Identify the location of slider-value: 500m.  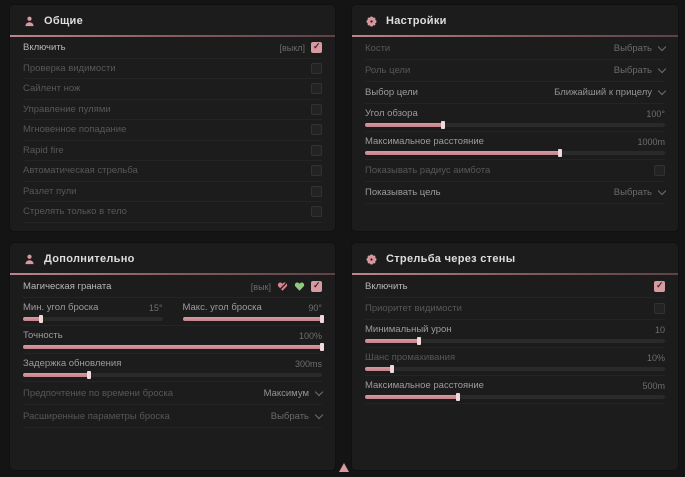
(653, 385).